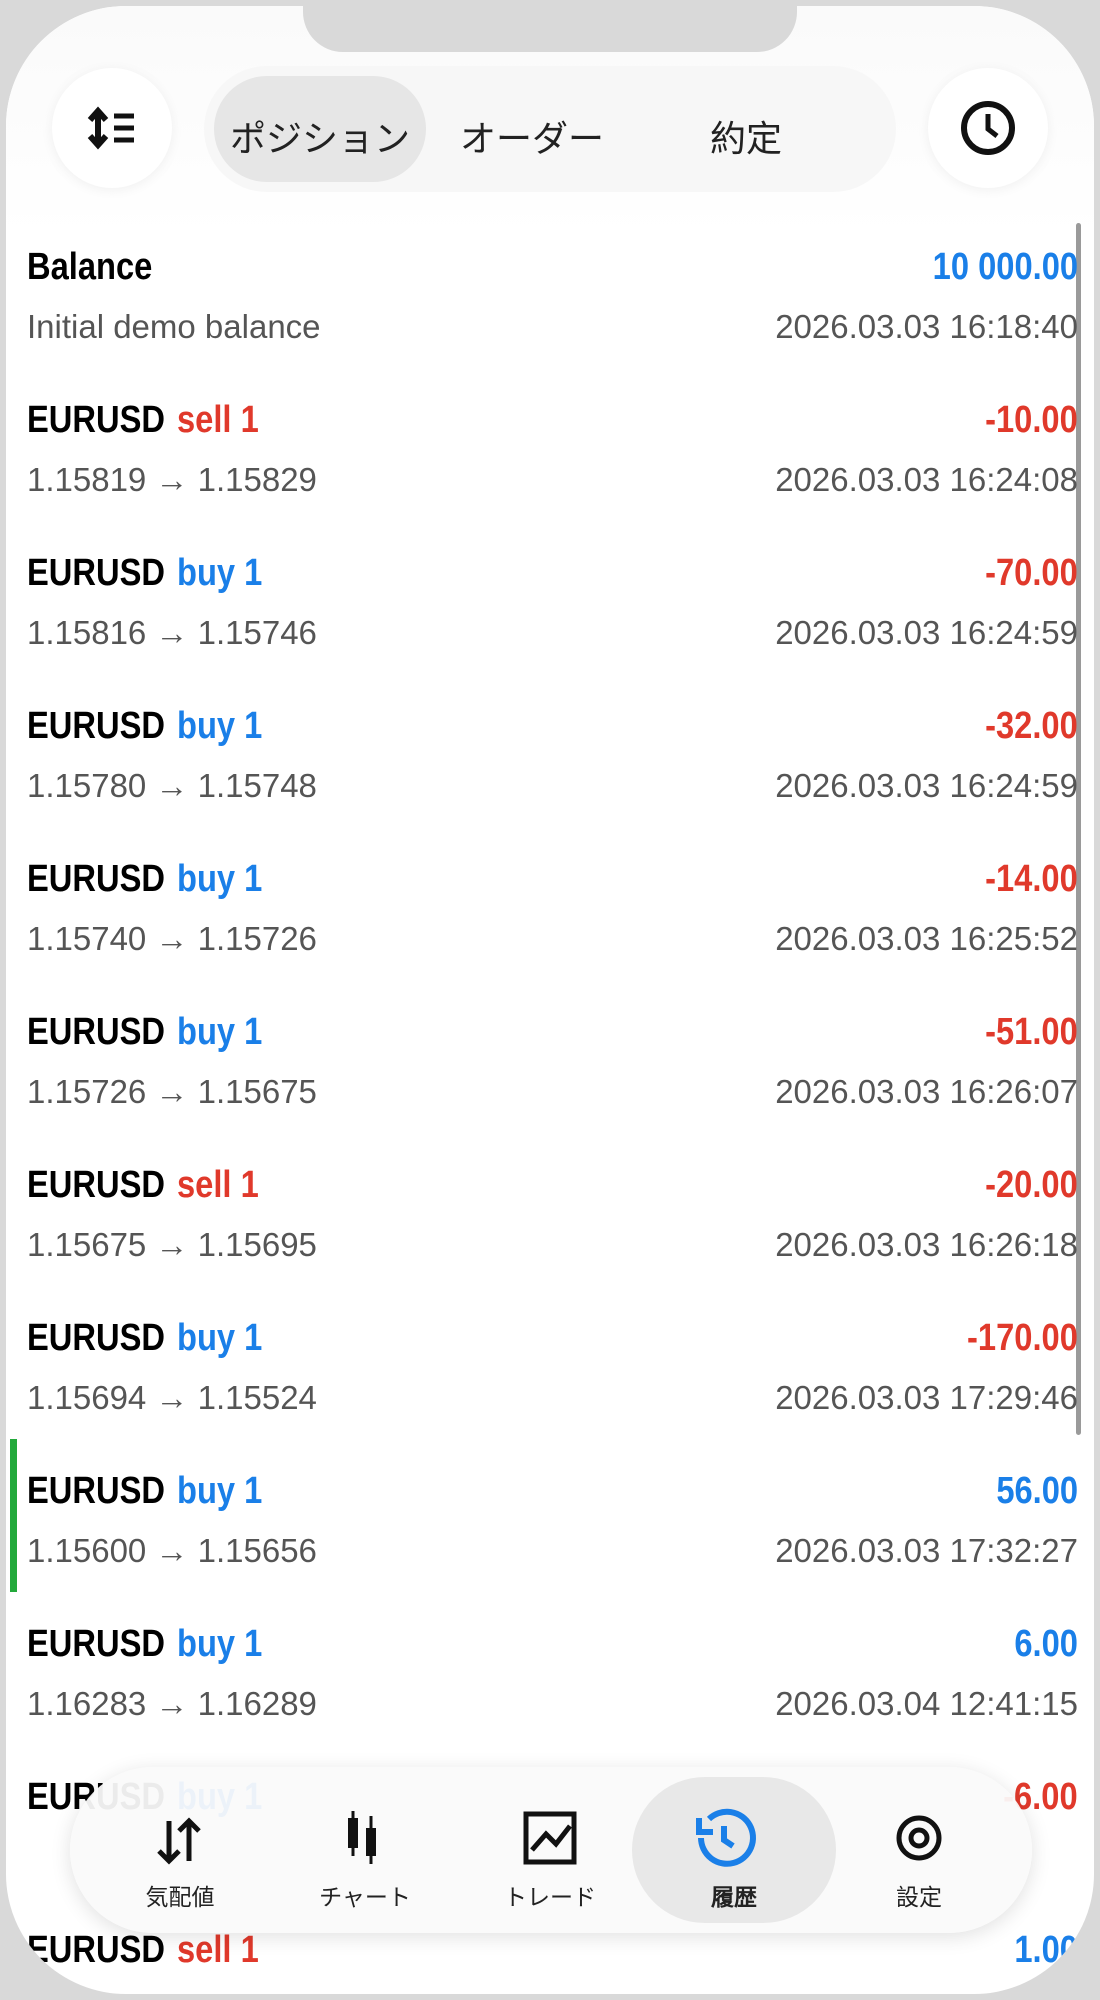  I want to click on tab: 約定, so click(745, 138).